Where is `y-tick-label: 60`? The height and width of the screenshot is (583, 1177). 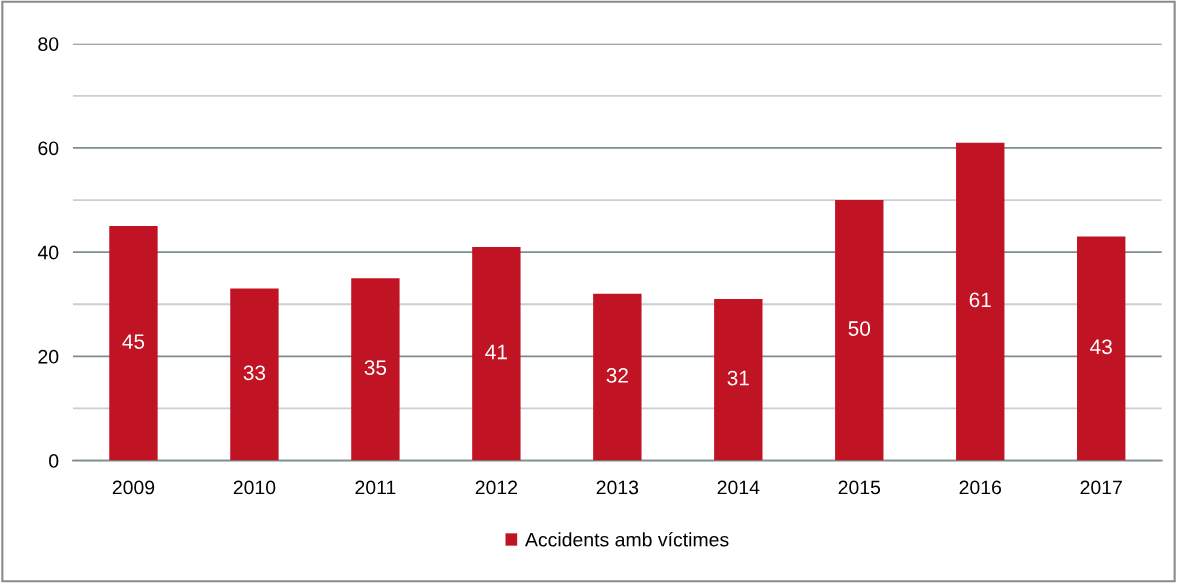 y-tick-label: 60 is located at coordinates (48, 148).